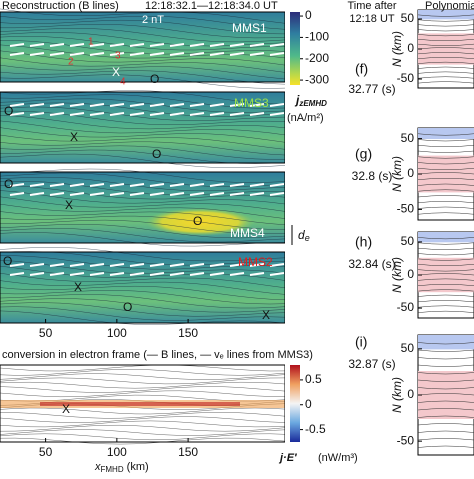 The height and width of the screenshot is (479, 474). Describe the element at coordinates (363, 242) in the screenshot. I see `letter: (h)` at that location.